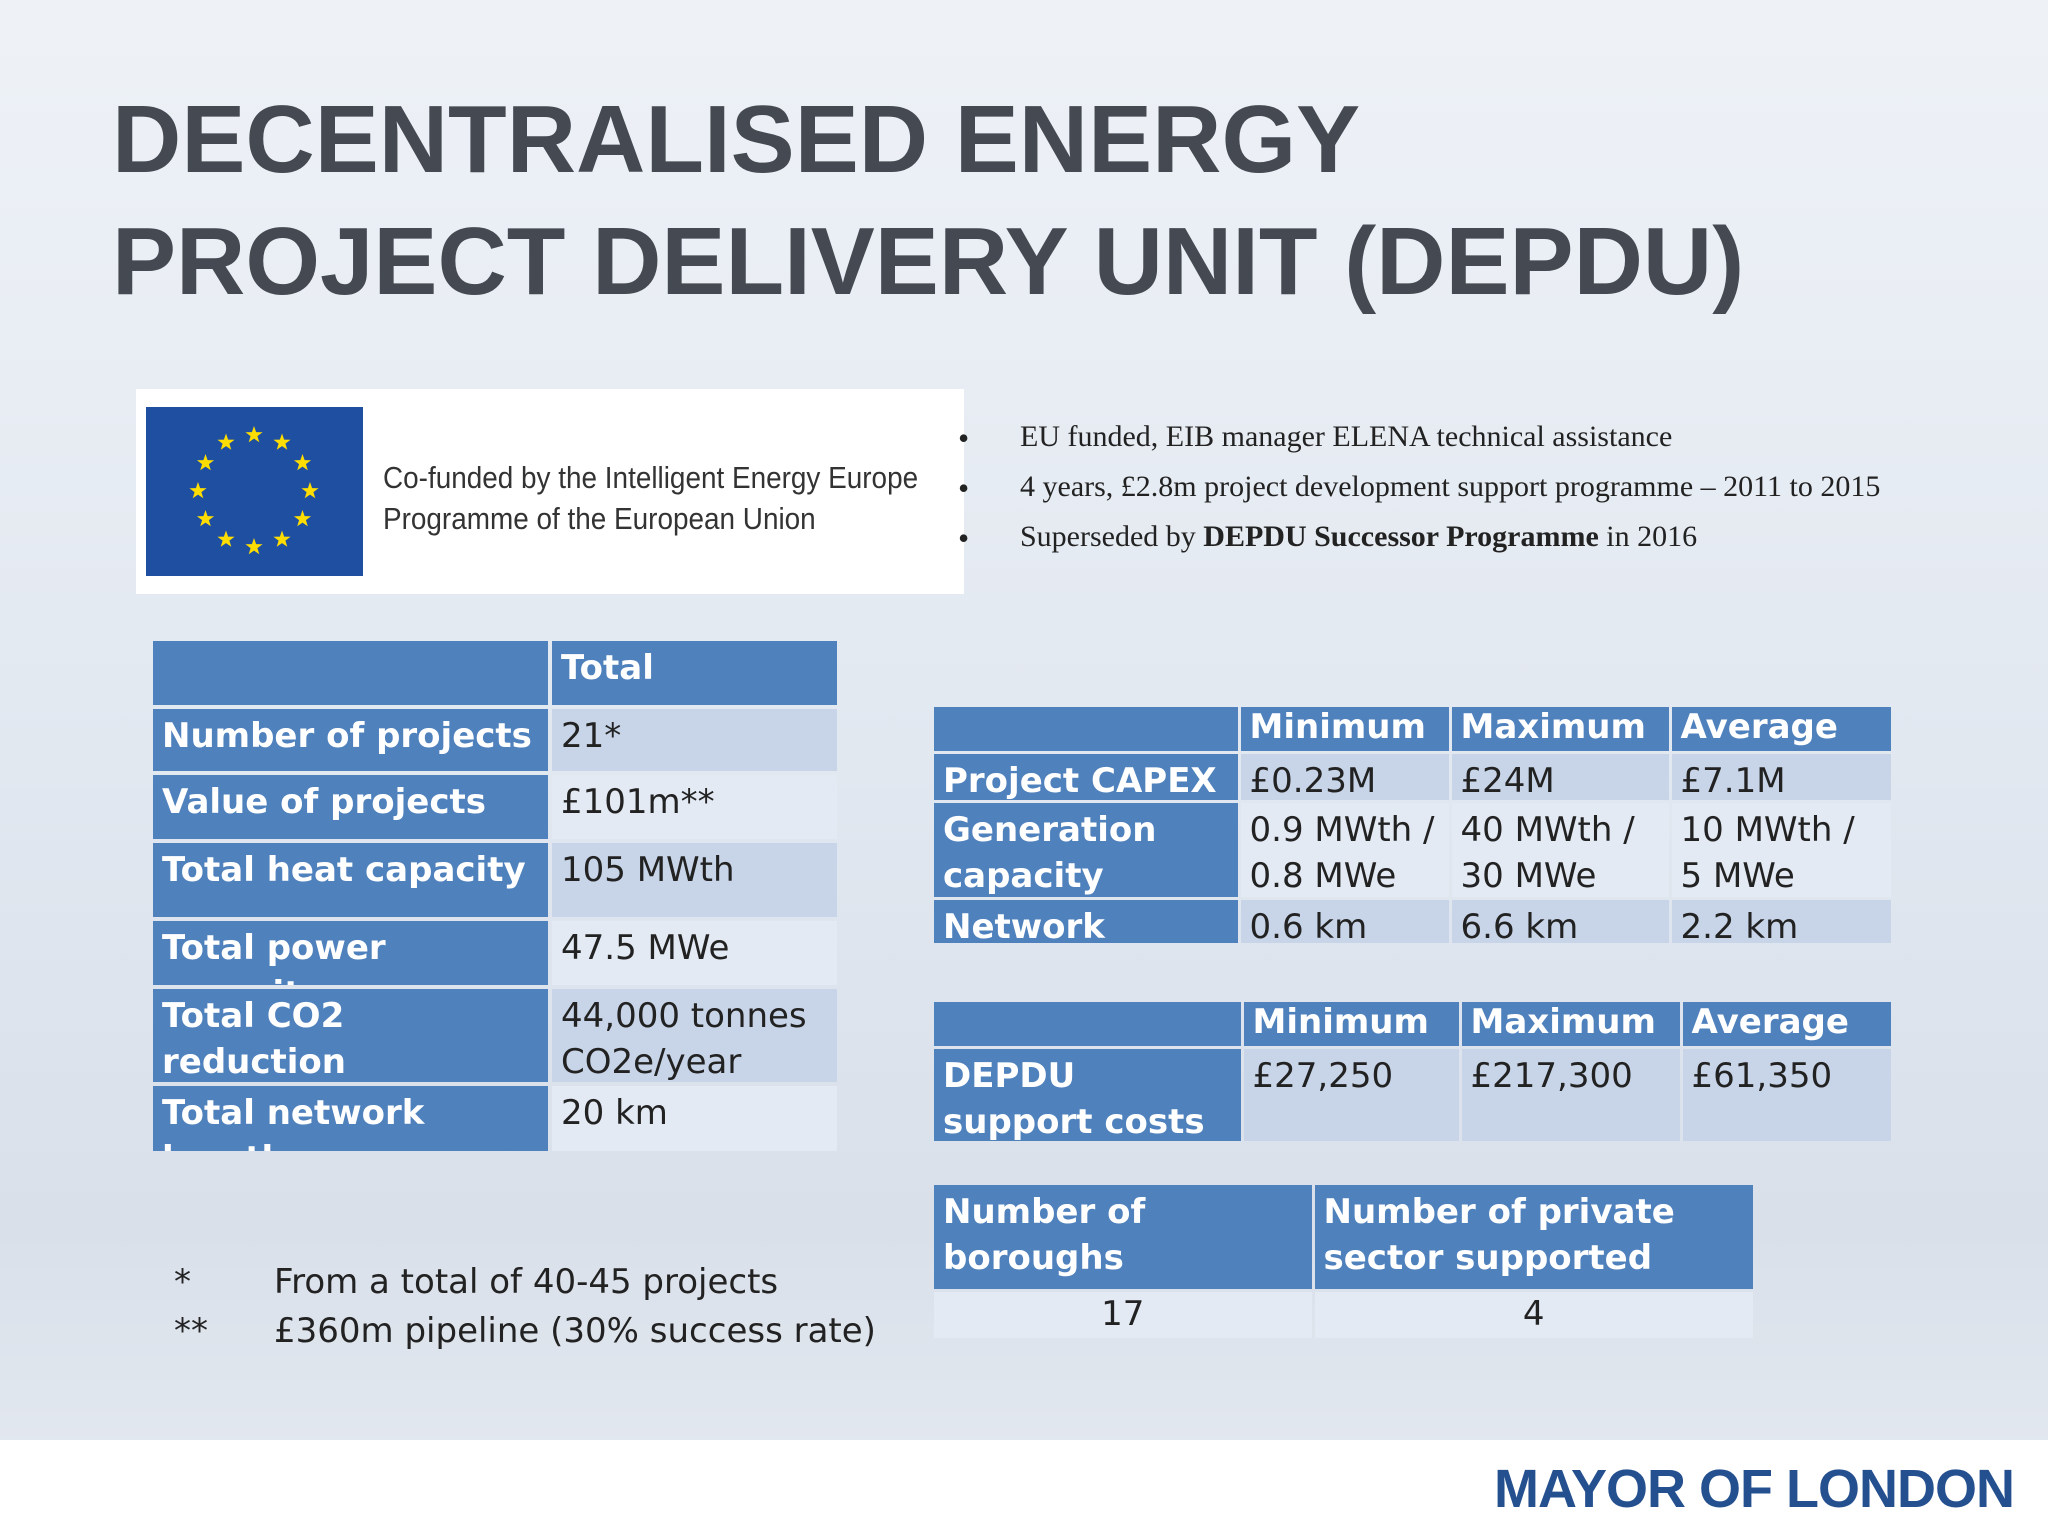 This screenshot has width=2048, height=1536. Describe the element at coordinates (191, 1331) in the screenshot. I see `note-mark: **` at that location.